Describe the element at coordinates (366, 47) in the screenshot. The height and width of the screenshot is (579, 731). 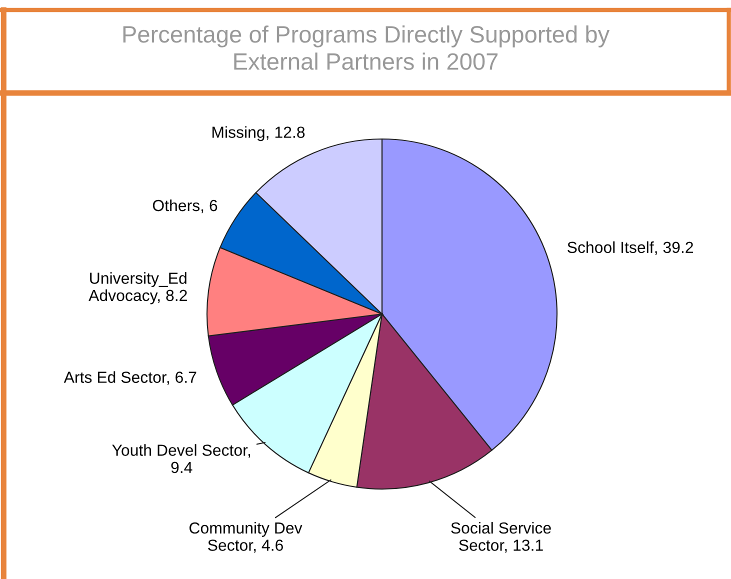
I see `chart-title: Percentage of Programs Directly Supported by External Partners in 2007` at that location.